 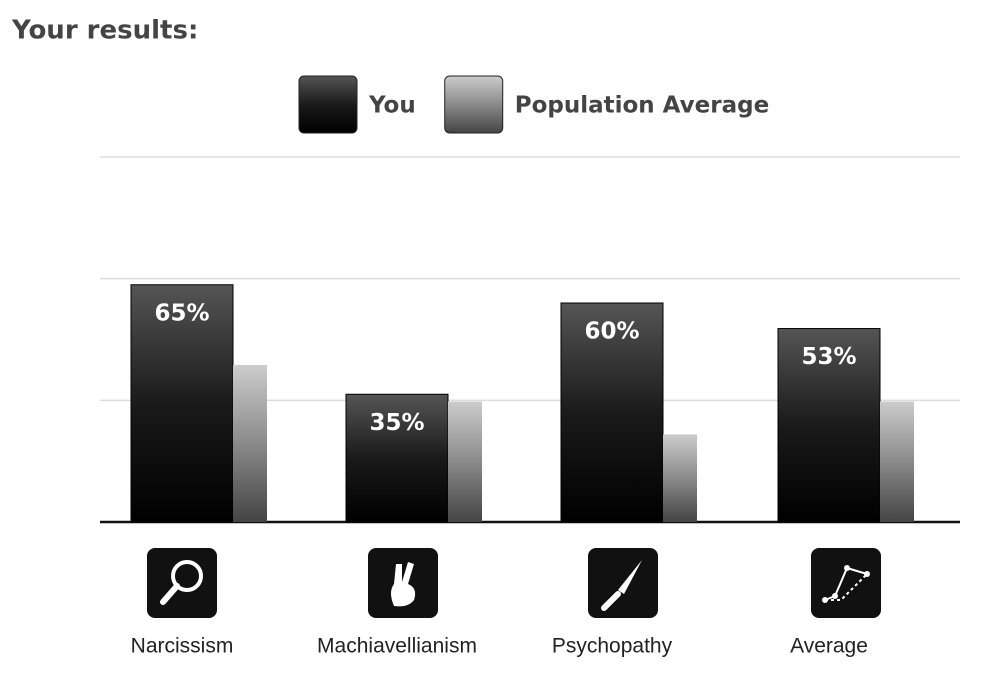 I want to click on data-label: 53%, so click(x=828, y=357).